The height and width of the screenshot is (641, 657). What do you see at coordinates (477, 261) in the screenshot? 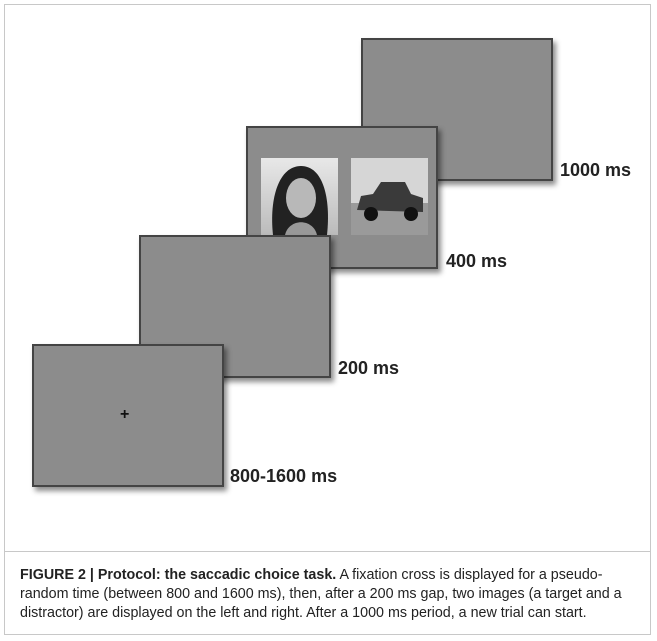
I see `duration-label: 400 ms` at bounding box center [477, 261].